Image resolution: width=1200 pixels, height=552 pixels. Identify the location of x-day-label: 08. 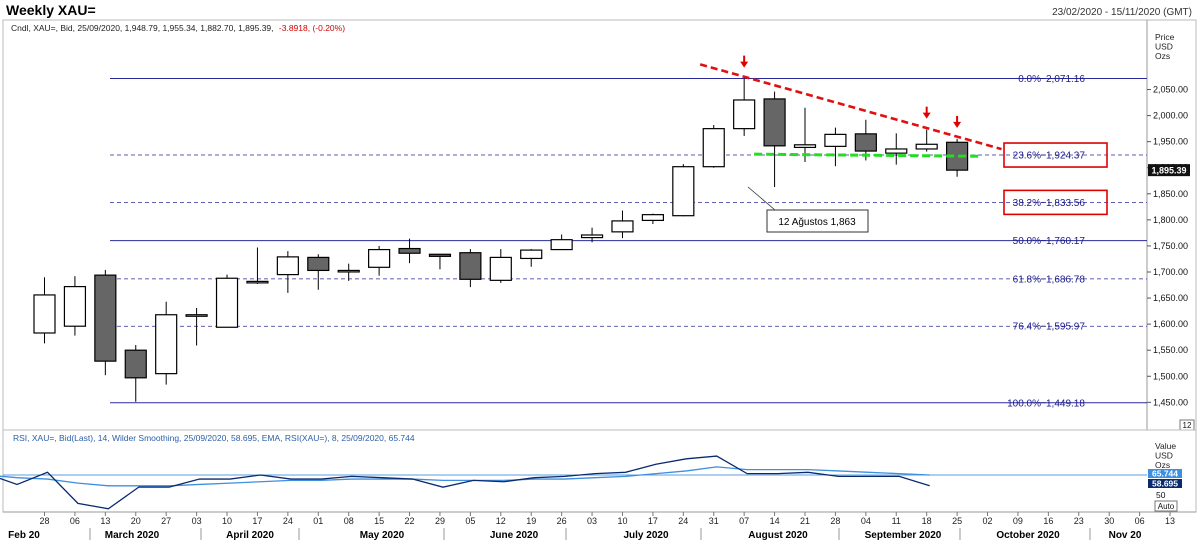
(349, 521).